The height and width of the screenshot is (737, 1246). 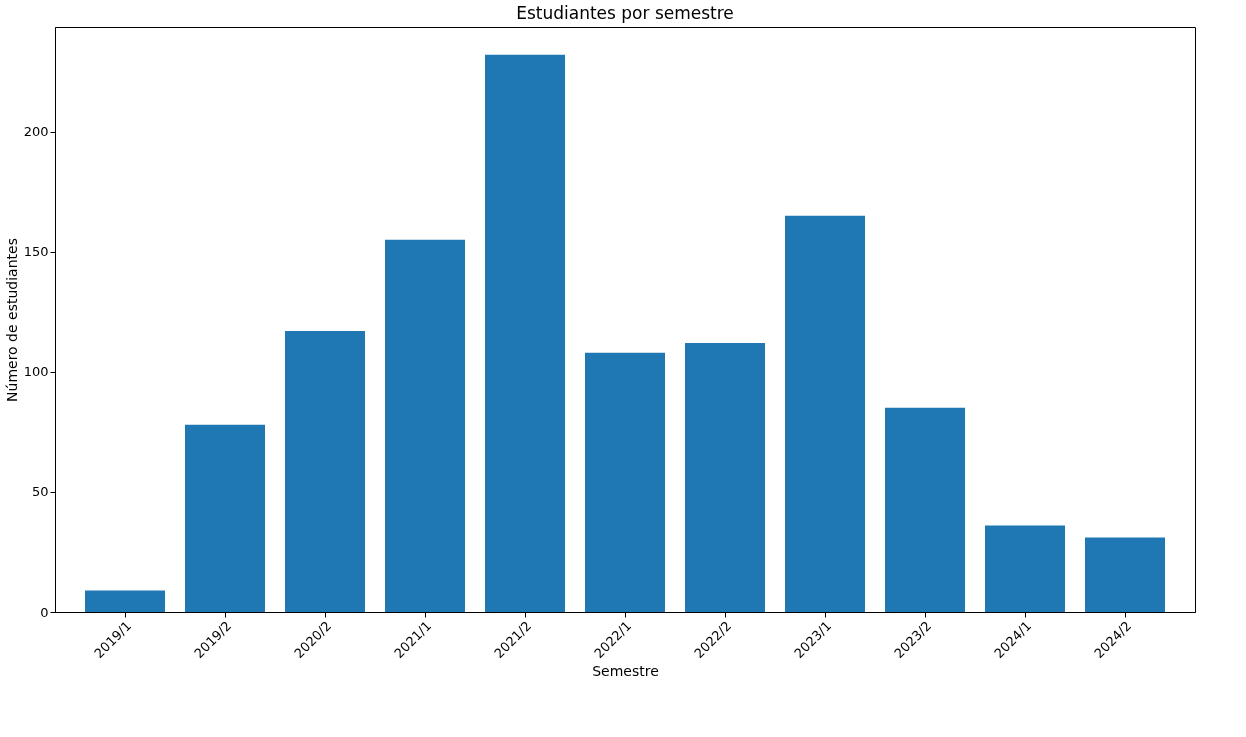 I want to click on y-tick-label: 150, so click(x=36, y=252).